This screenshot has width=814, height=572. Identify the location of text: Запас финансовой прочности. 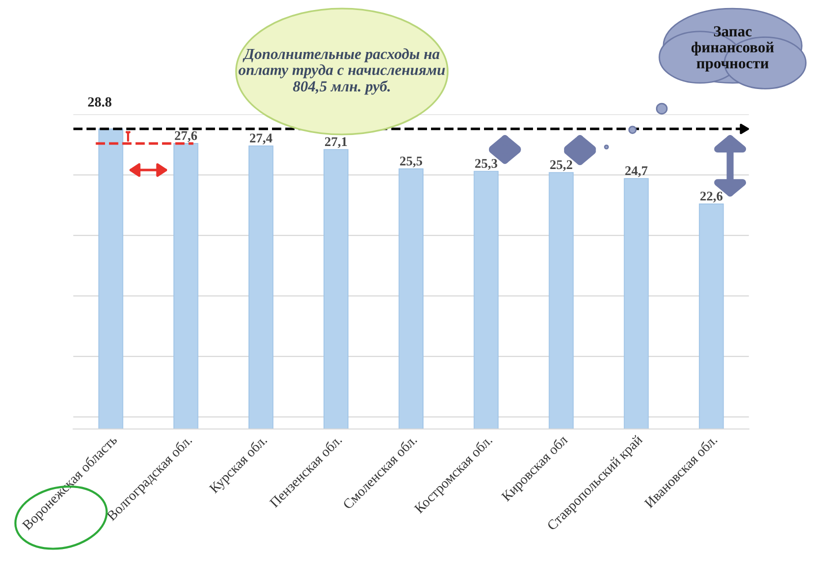
(733, 49).